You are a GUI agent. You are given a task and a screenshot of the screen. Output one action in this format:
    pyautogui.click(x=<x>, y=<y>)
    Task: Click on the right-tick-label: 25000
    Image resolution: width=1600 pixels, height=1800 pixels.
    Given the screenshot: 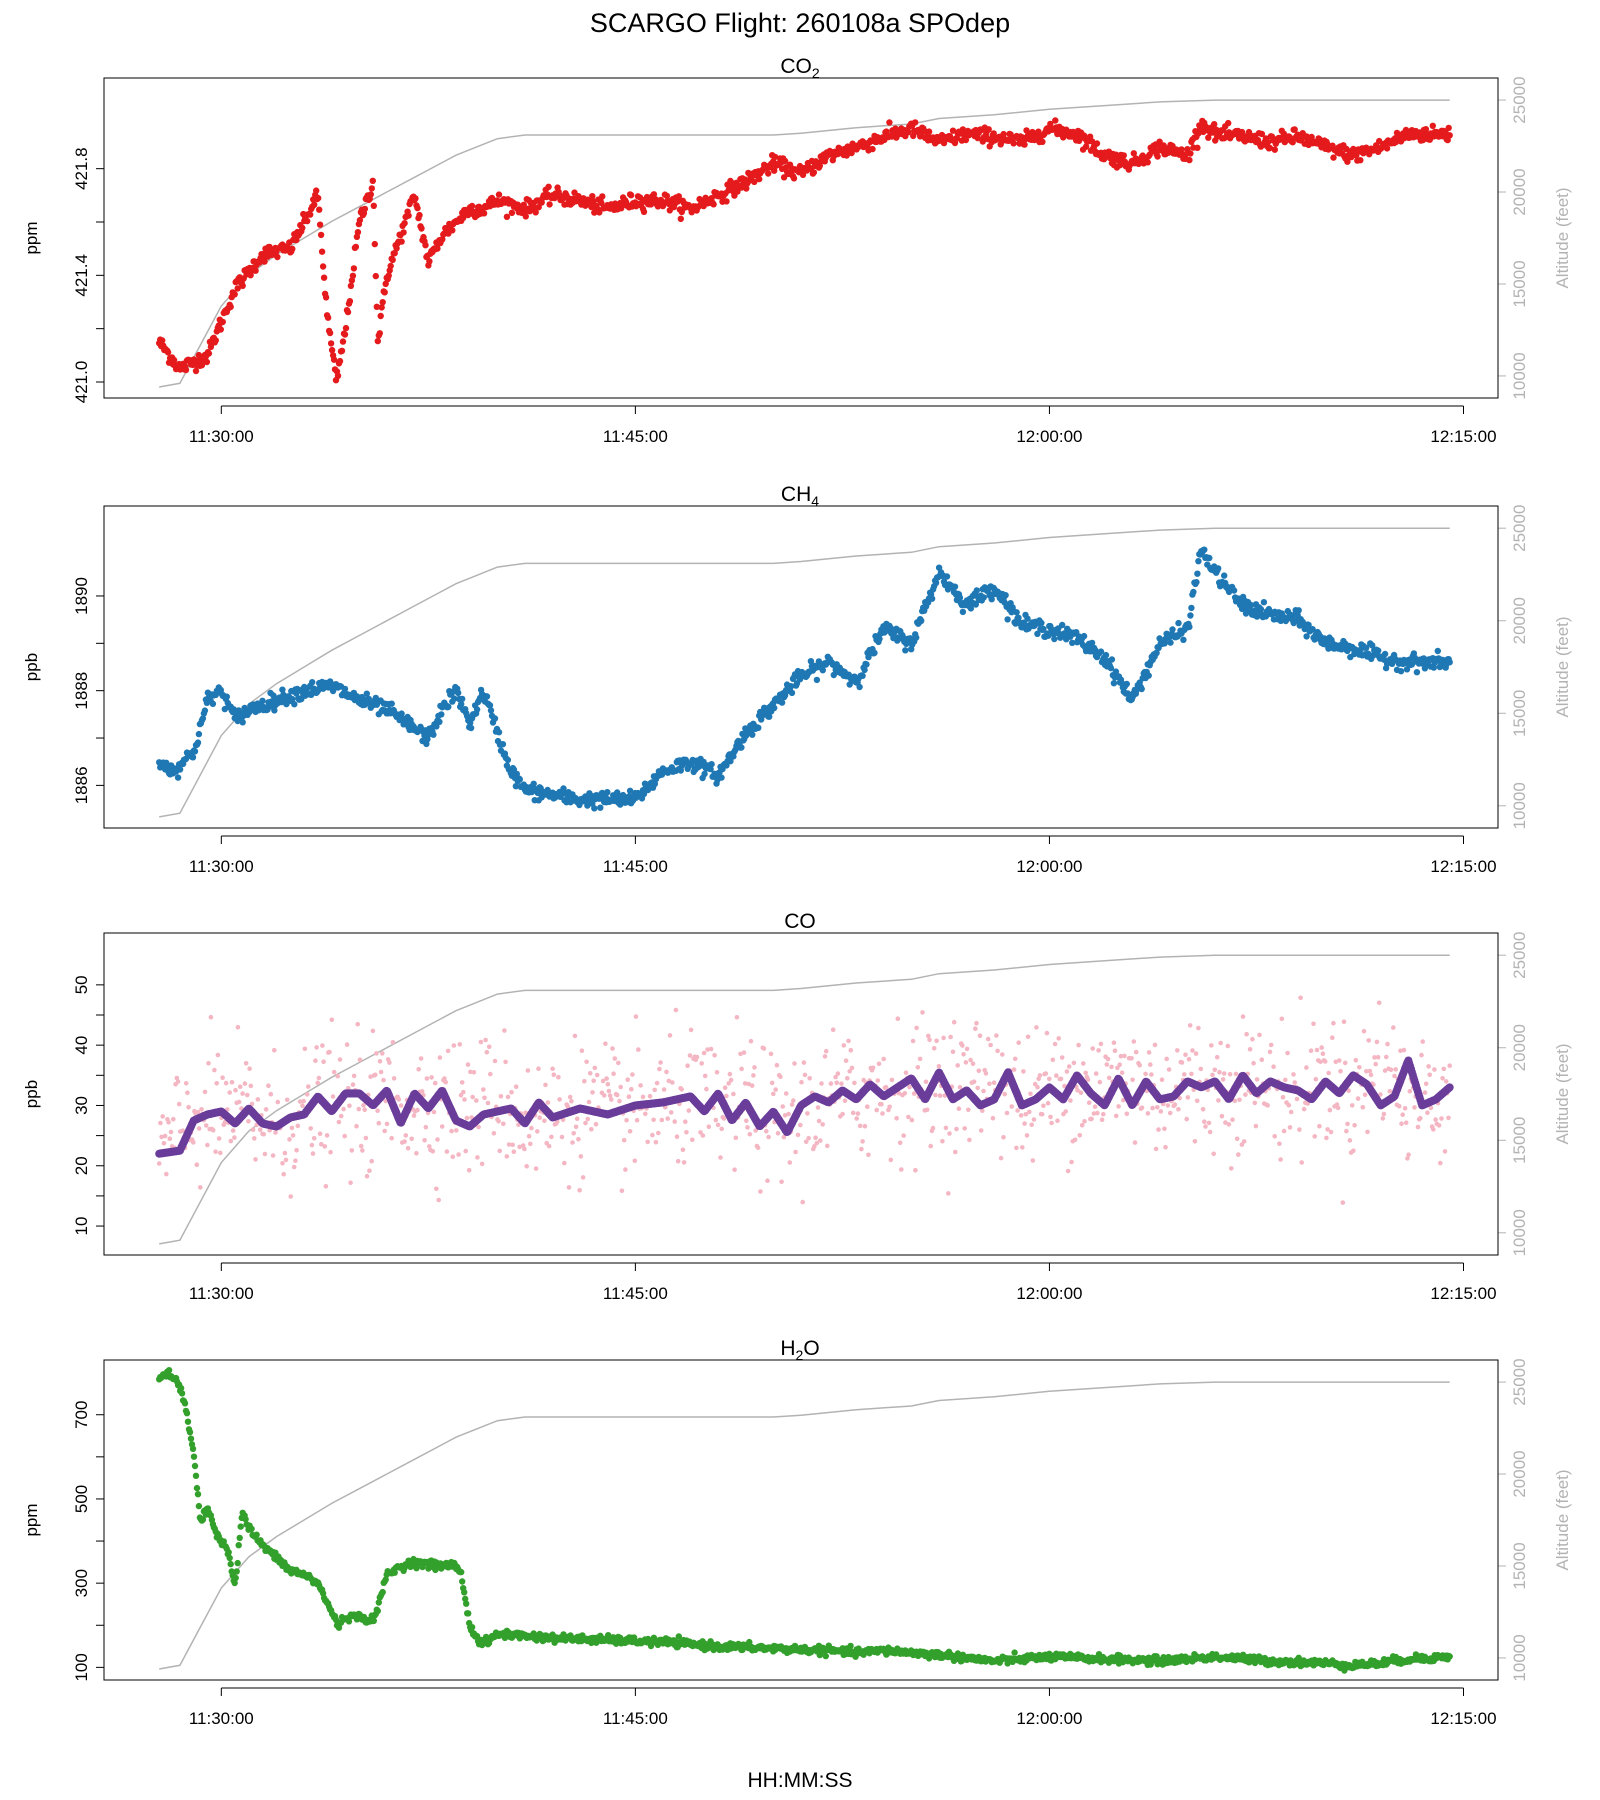 What is the action you would take?
    pyautogui.click(x=1519, y=528)
    